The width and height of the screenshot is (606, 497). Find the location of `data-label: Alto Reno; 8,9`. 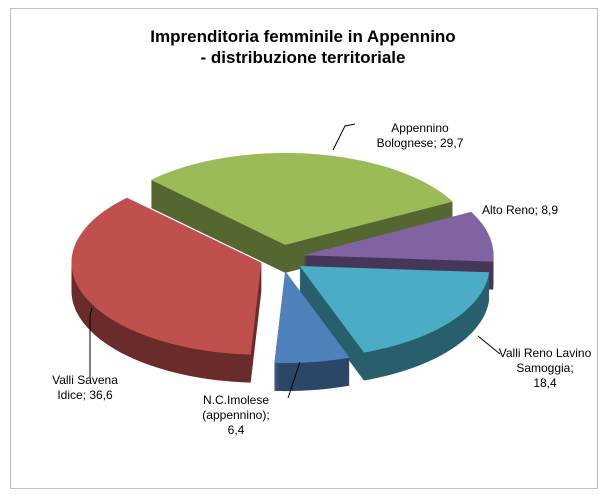

data-label: Alto Reno; 8,9 is located at coordinates (520, 210).